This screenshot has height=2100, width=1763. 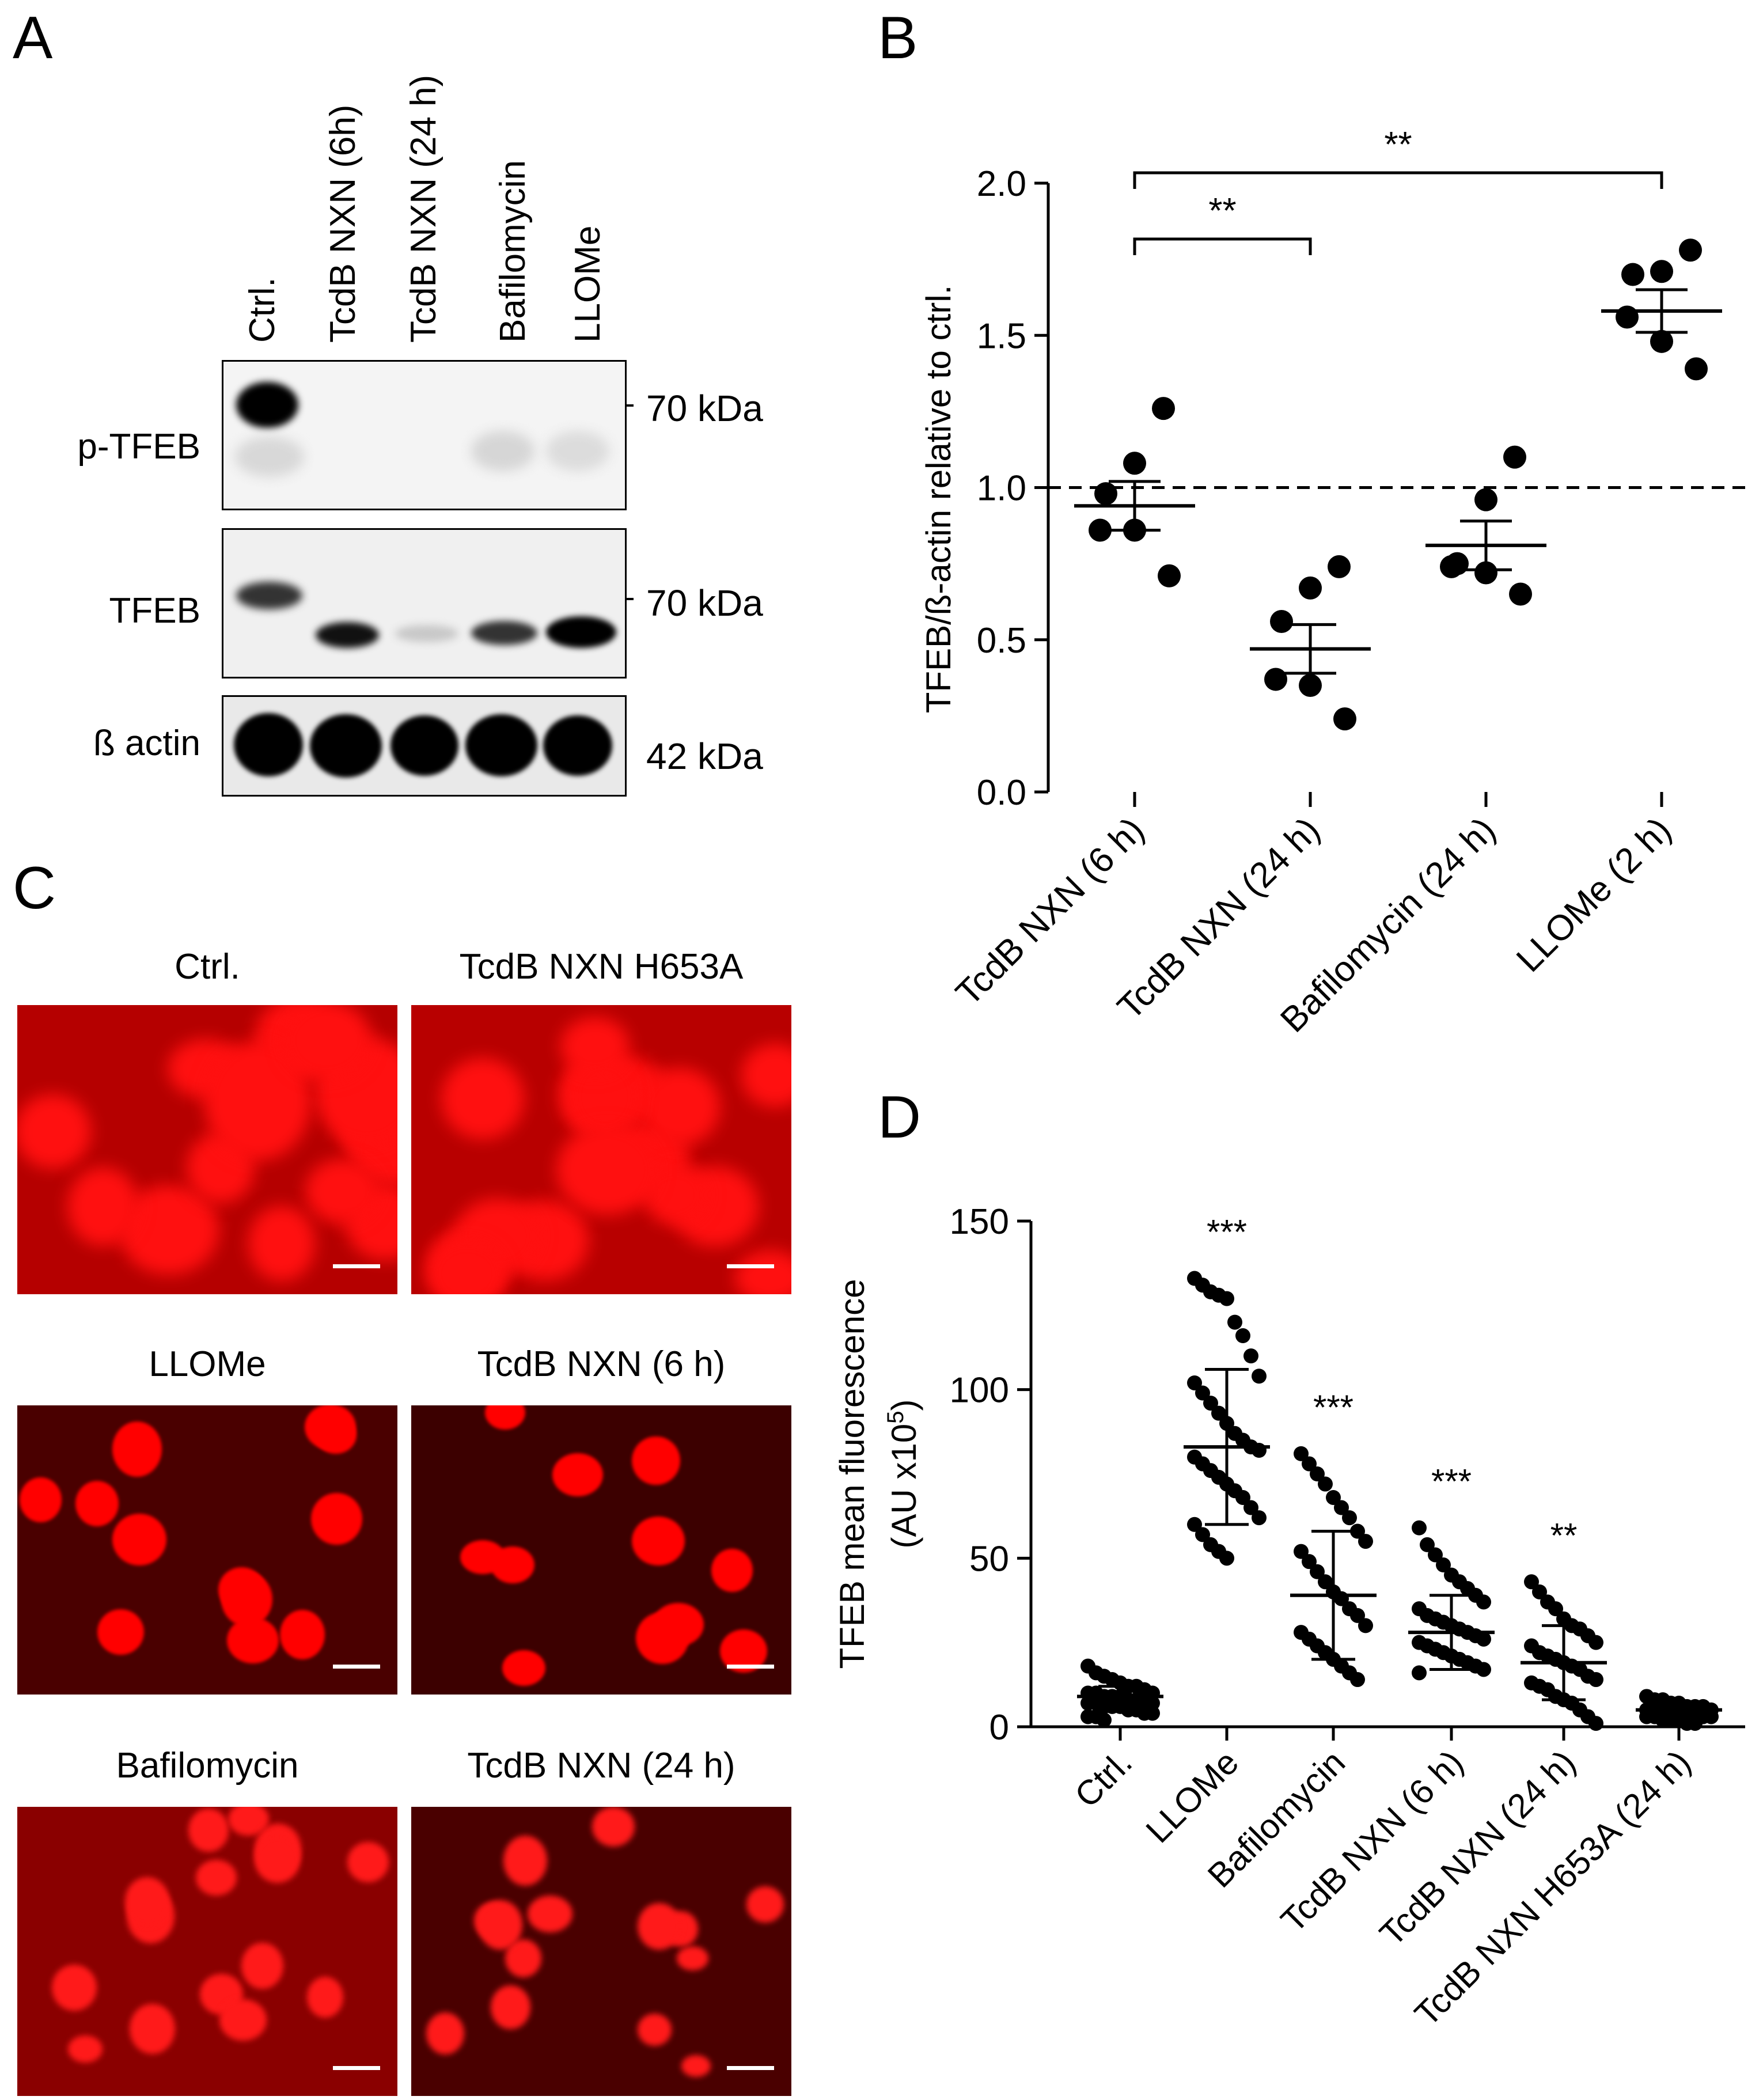 What do you see at coordinates (999, 1728) in the screenshot?
I see `y-tick-label: 0` at bounding box center [999, 1728].